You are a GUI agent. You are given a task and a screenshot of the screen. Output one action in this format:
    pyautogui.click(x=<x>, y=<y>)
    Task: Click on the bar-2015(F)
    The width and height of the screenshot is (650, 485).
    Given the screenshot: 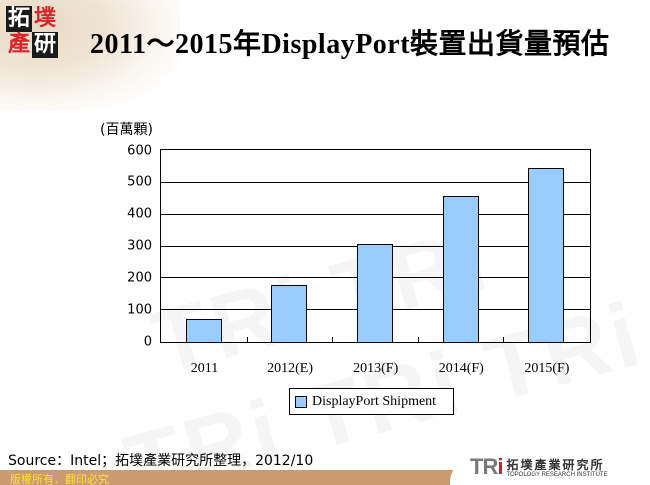 What is the action you would take?
    pyautogui.click(x=546, y=254)
    